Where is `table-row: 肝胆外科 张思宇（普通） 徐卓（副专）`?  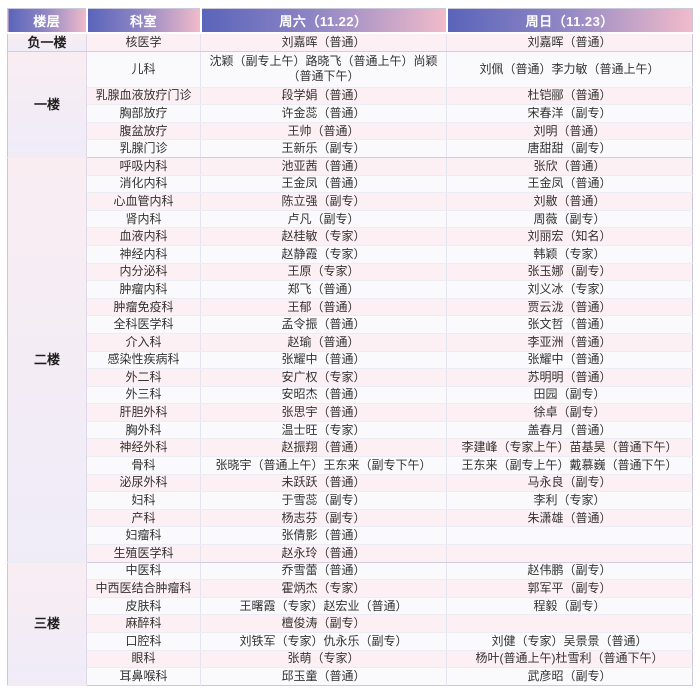 table-row: 肝胆外科 张思宇（普通） 徐卓（副专） is located at coordinates (350, 412).